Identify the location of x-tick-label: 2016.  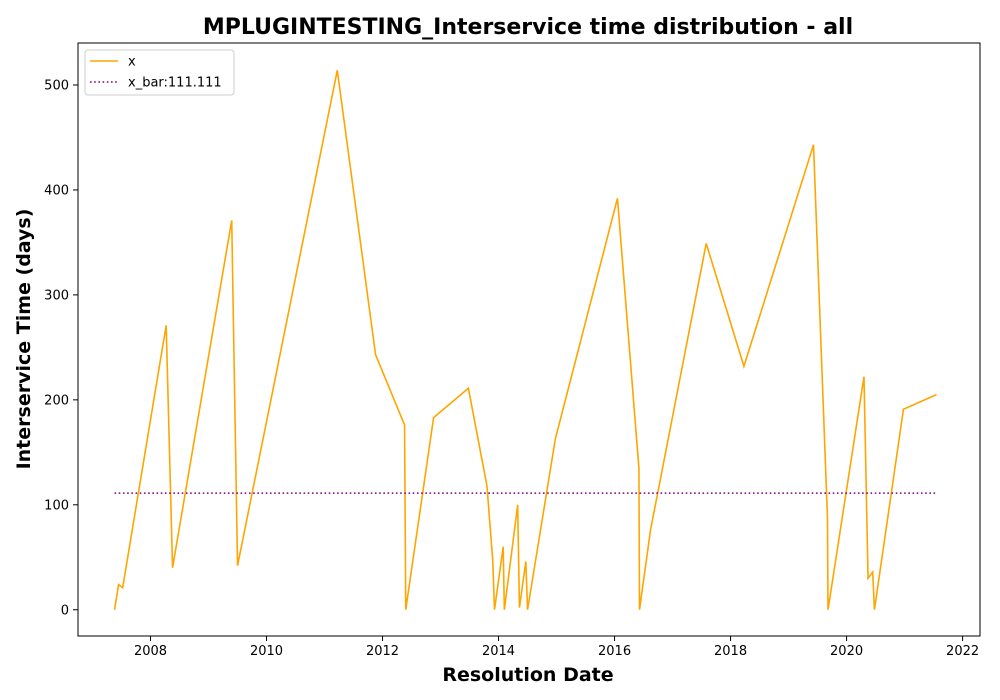
(614, 651).